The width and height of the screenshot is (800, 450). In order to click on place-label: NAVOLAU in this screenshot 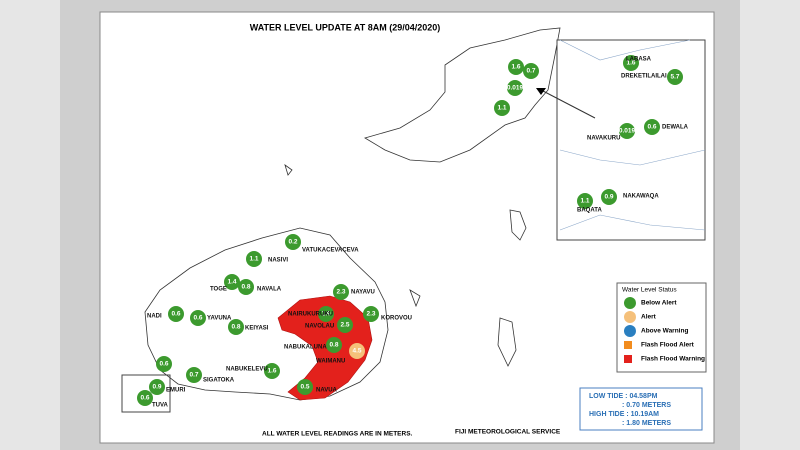, I will do `click(319, 327)`.